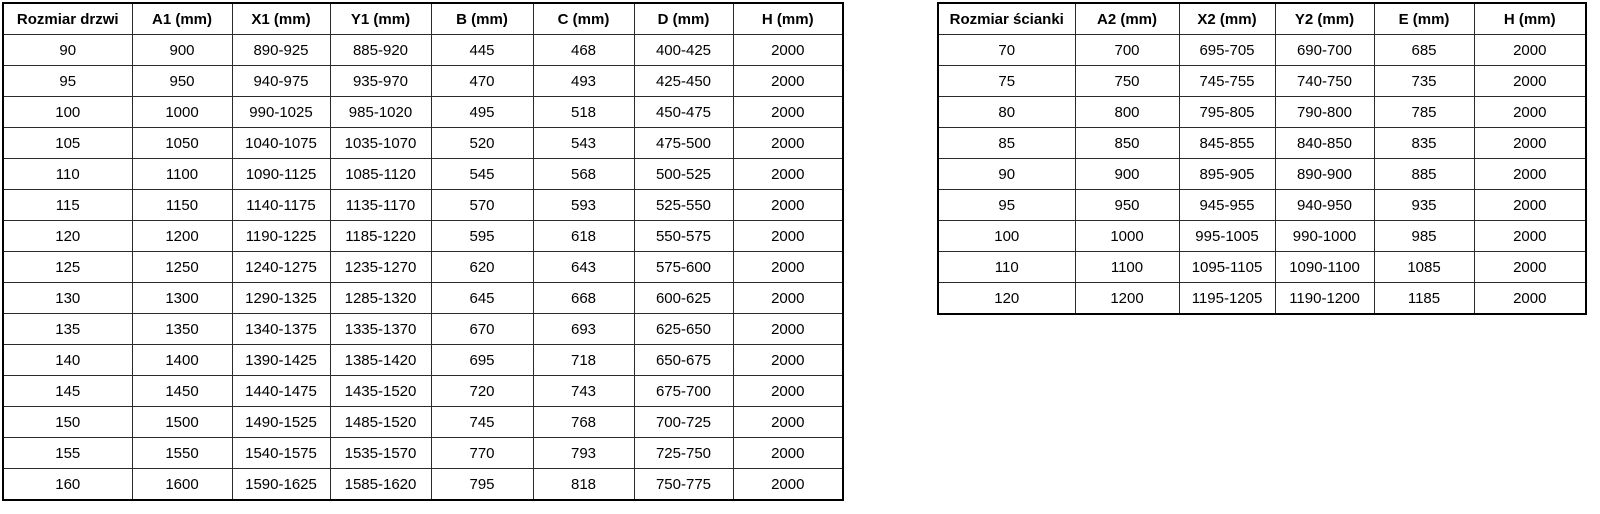 The height and width of the screenshot is (514, 1600). Describe the element at coordinates (67, 484) in the screenshot. I see `table-cell: 160` at that location.